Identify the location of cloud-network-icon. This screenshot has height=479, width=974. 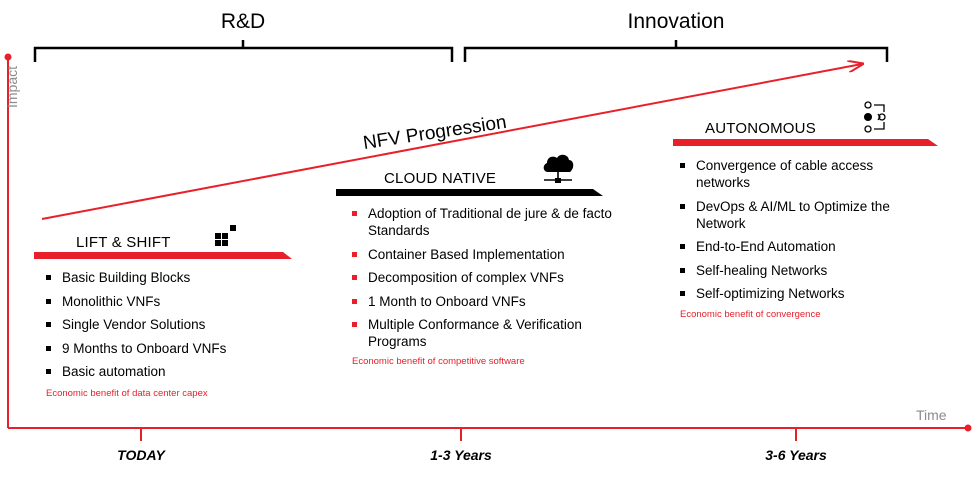
(558, 168).